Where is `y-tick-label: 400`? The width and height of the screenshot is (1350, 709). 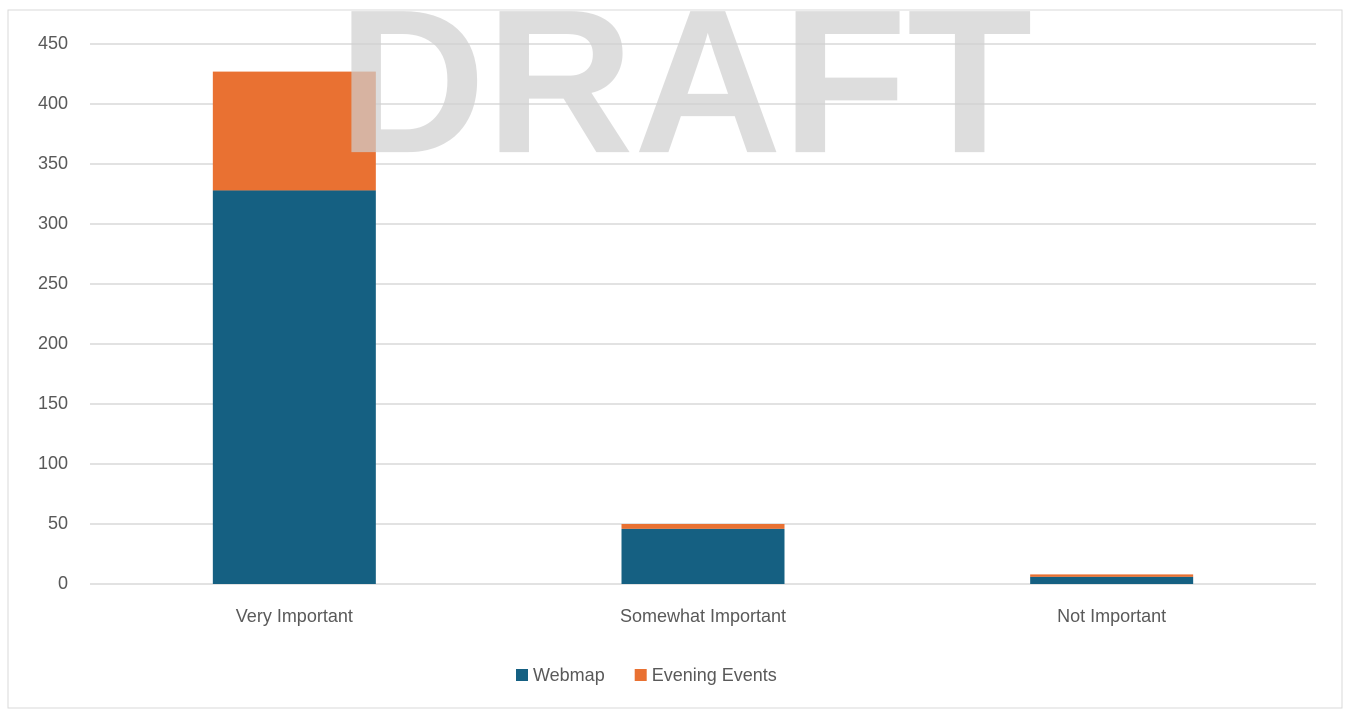 y-tick-label: 400 is located at coordinates (53, 103).